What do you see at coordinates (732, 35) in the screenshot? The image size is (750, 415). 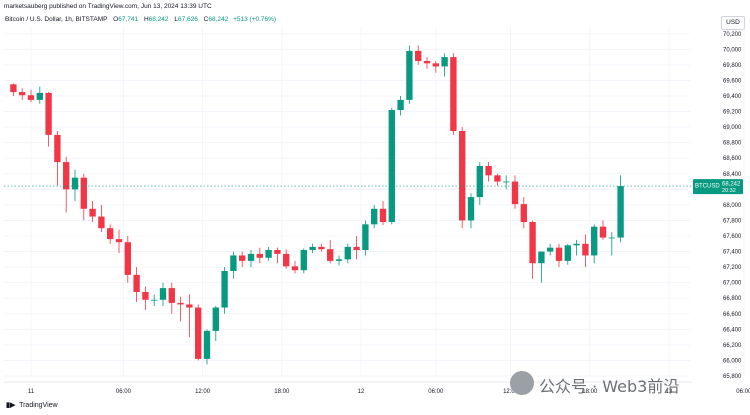 I see `y-tick-label: 70,200` at bounding box center [732, 35].